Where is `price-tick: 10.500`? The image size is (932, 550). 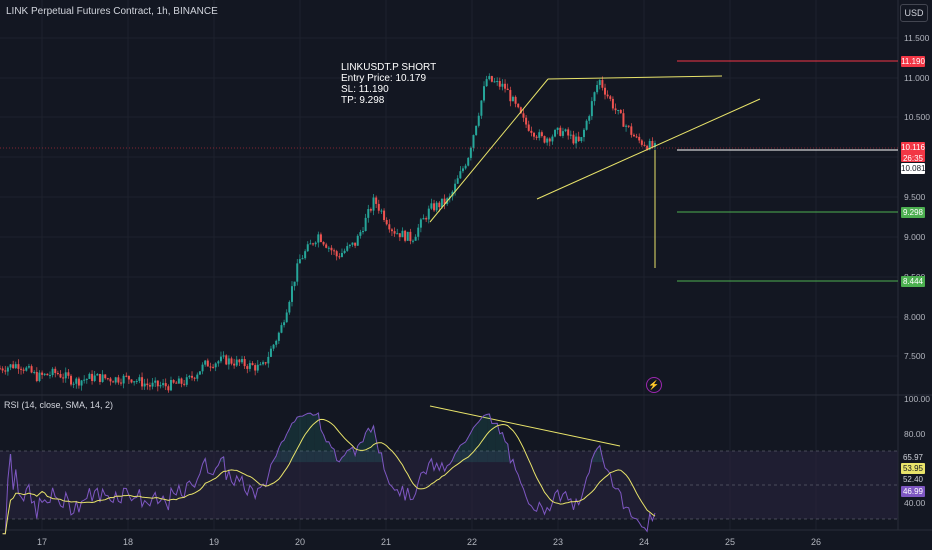
price-tick: 10.500 is located at coordinates (917, 117).